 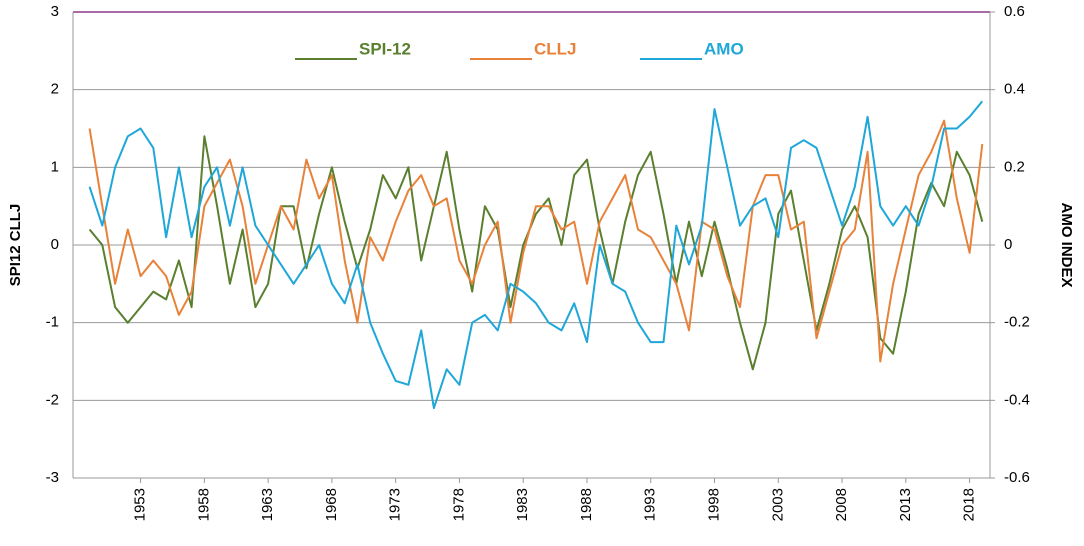 I want to click on y-tick-label: 2, so click(x=55, y=89).